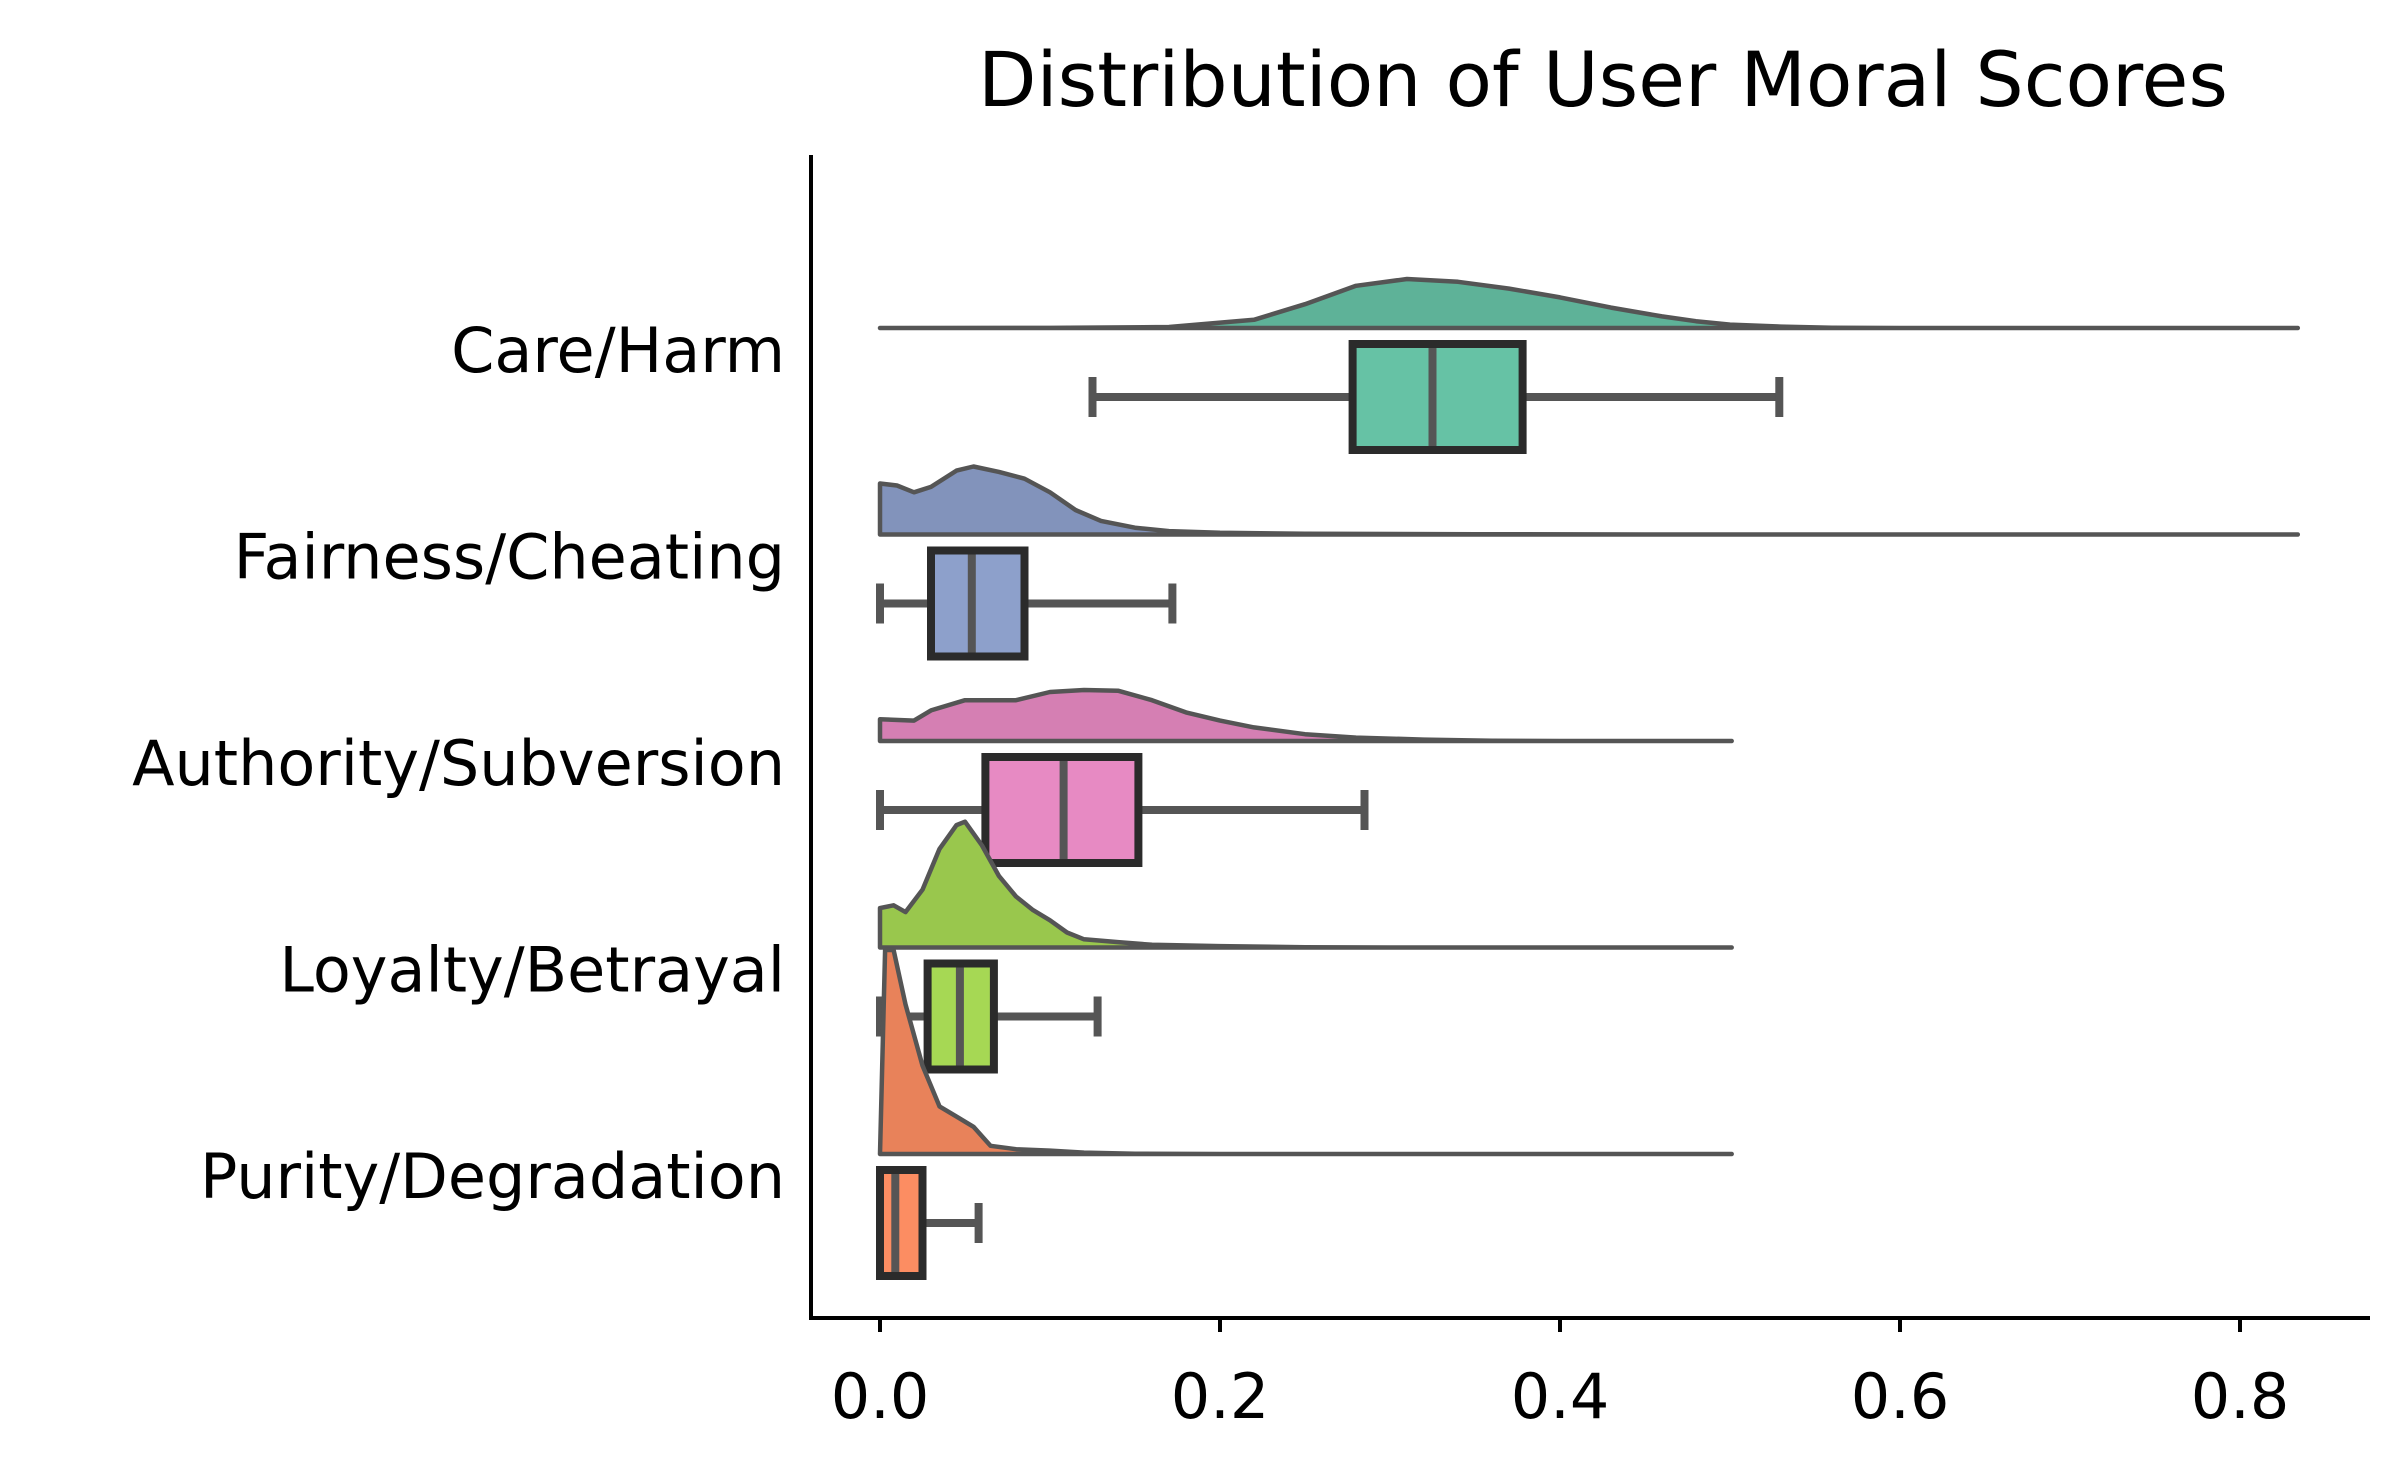 This screenshot has width=2406, height=1476. I want to click on series-group-5: Purity/Degradation, so click(967, 1113).